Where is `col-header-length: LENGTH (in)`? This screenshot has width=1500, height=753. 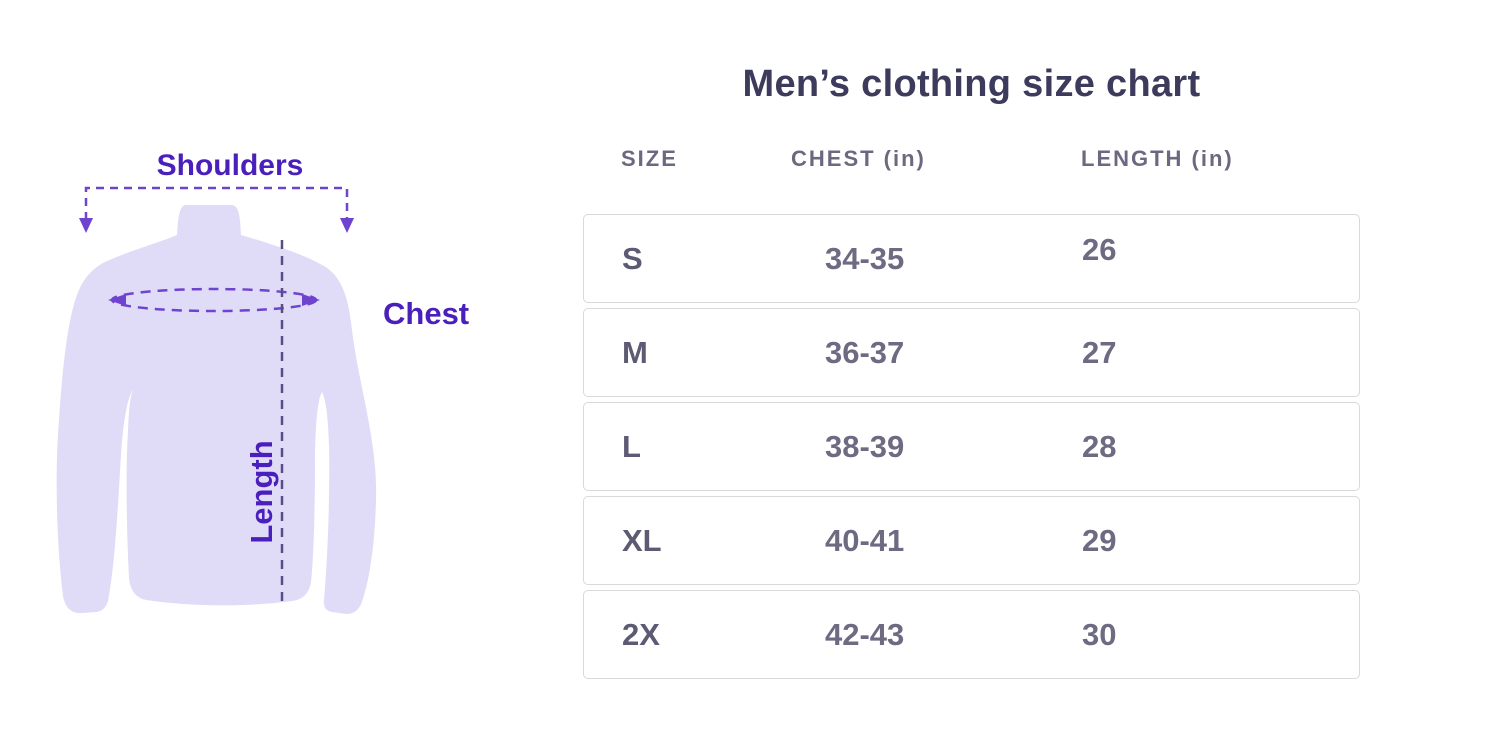
col-header-length: LENGTH (in) is located at coordinates (1157, 158).